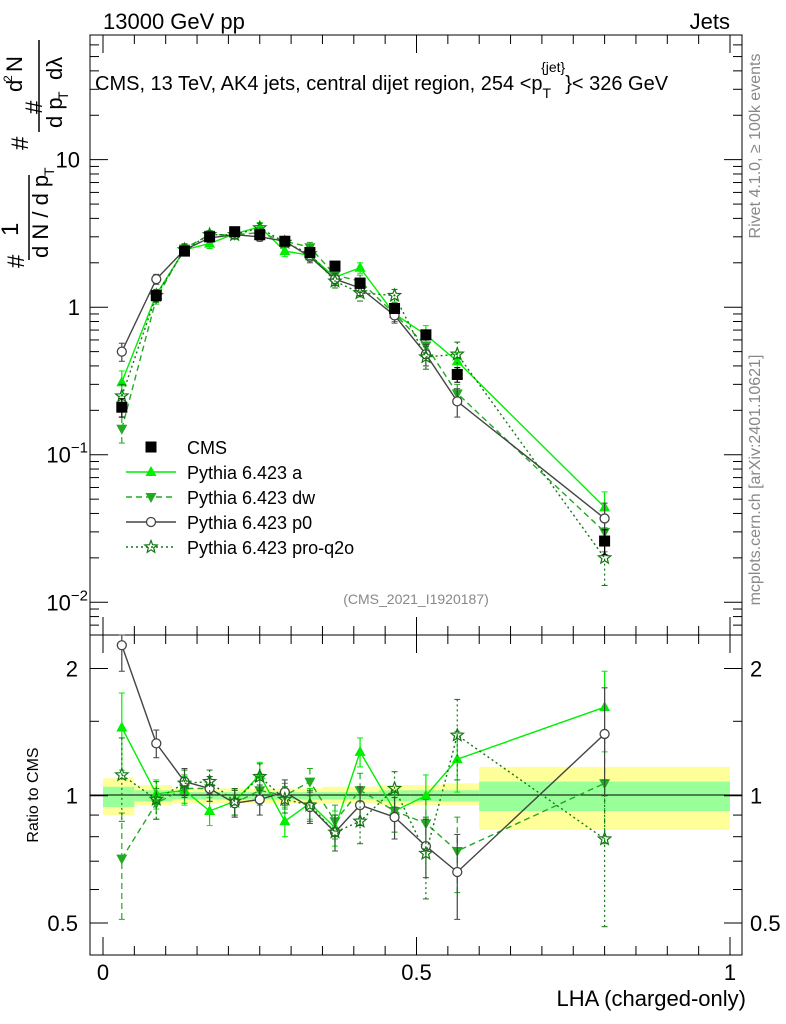 The height and width of the screenshot is (1024, 786). What do you see at coordinates (151, 447) in the screenshot?
I see `legend-marker-data` at bounding box center [151, 447].